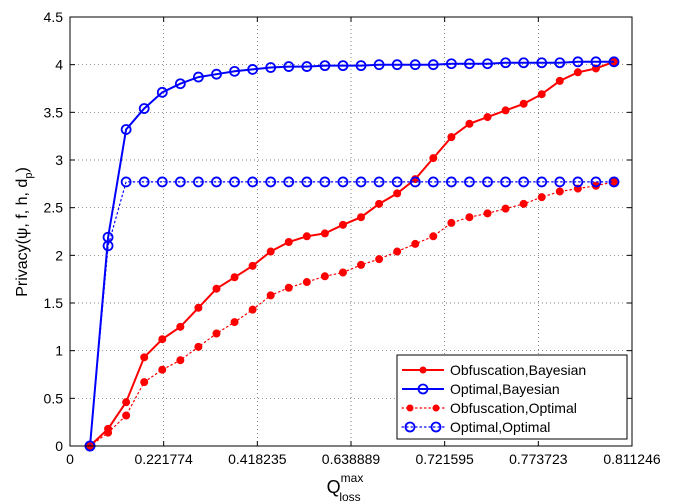  I want to click on x-tick-label: 0.638889, so click(351, 459).